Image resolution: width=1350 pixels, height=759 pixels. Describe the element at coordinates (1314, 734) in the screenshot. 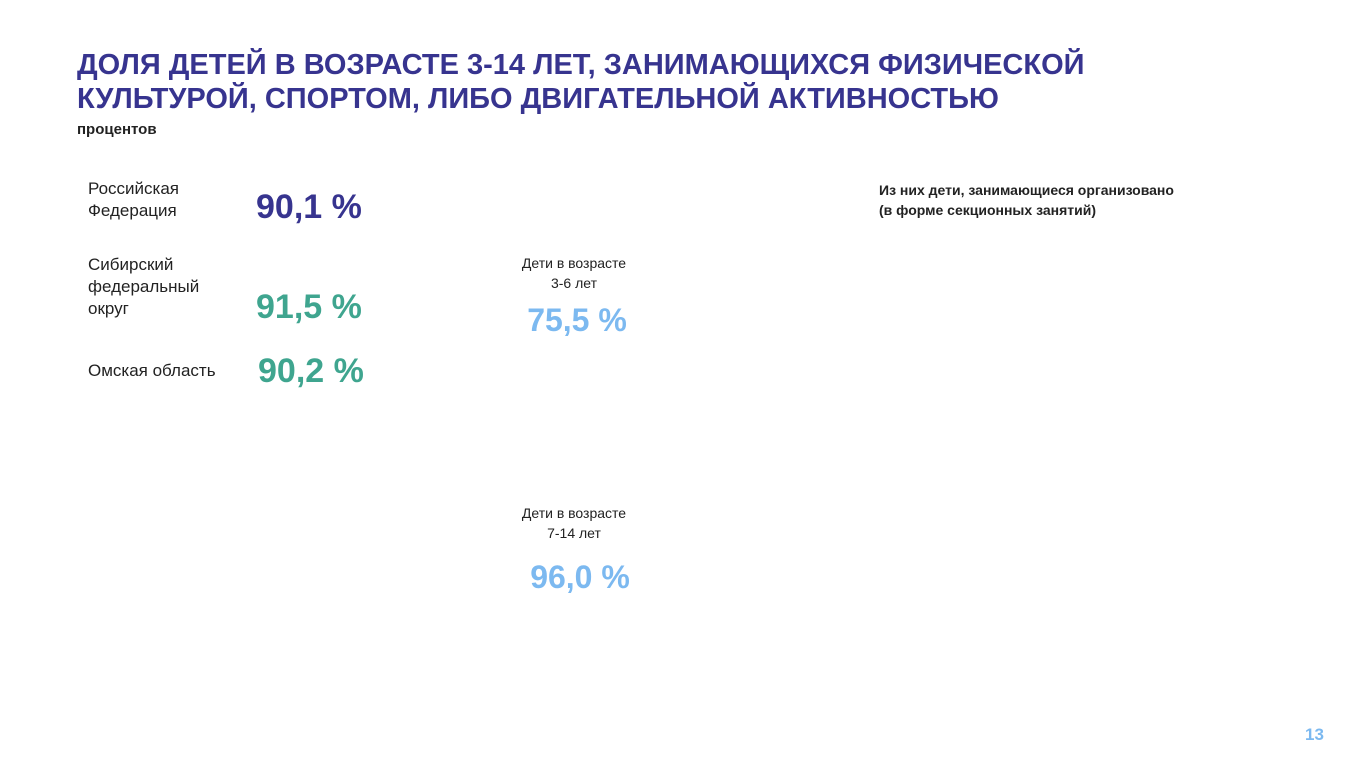

I see `page-number: 13` at that location.